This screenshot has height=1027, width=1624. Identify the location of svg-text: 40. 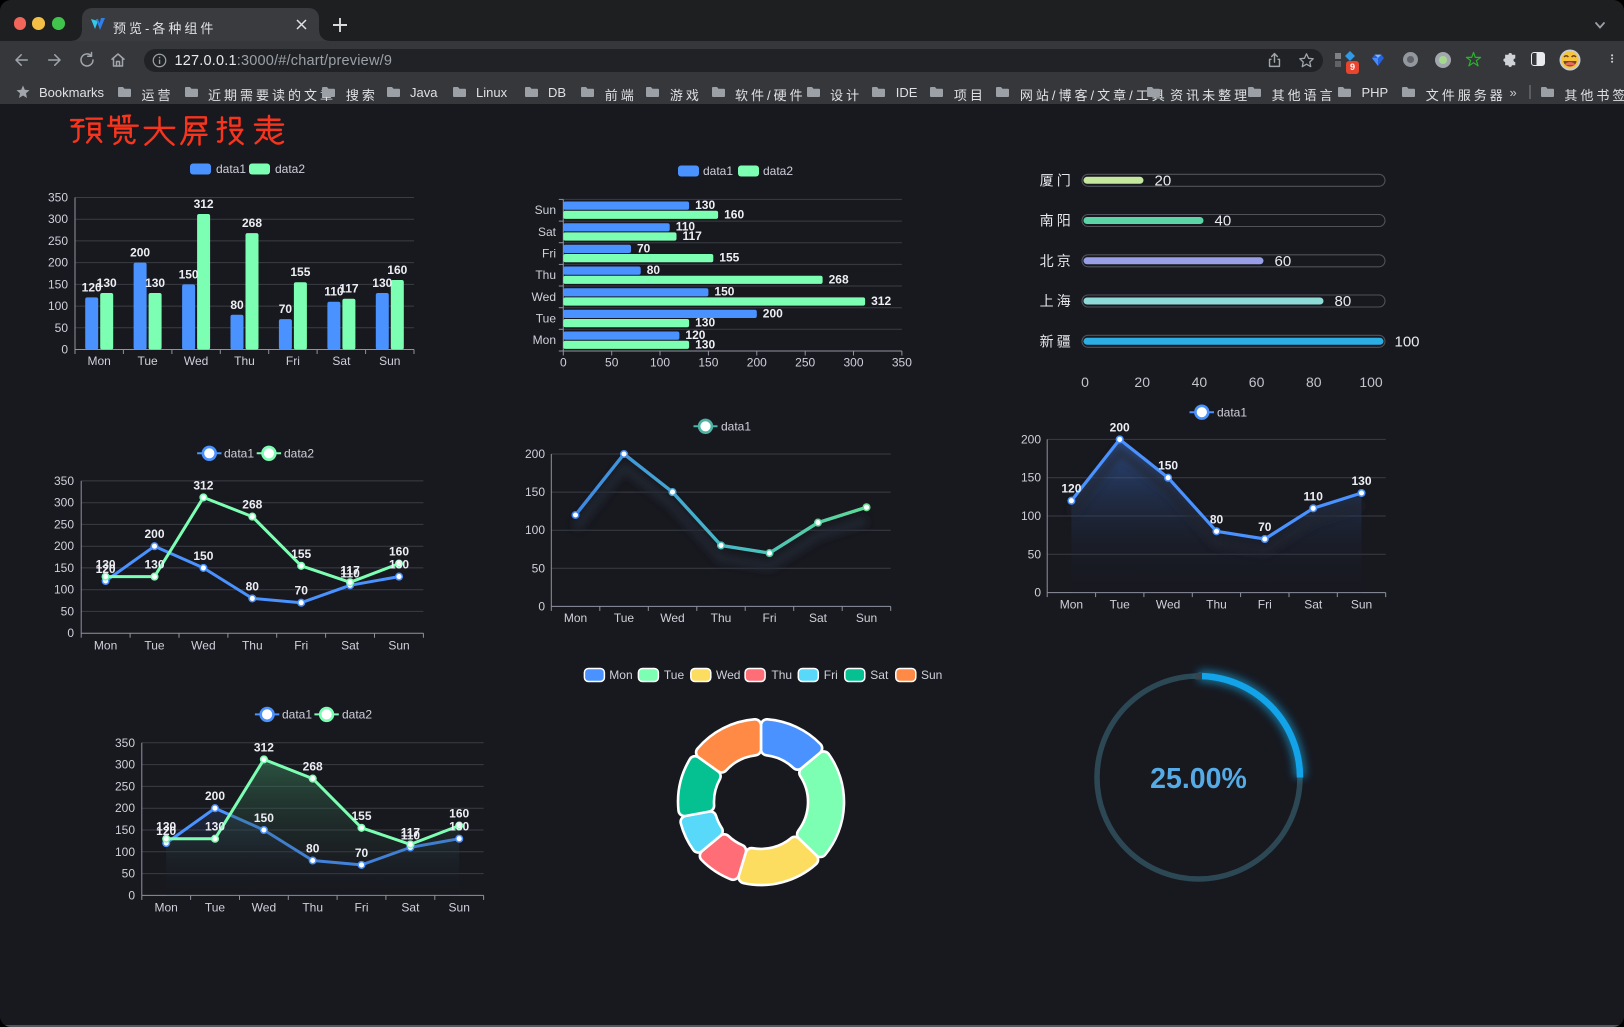
(1223, 221).